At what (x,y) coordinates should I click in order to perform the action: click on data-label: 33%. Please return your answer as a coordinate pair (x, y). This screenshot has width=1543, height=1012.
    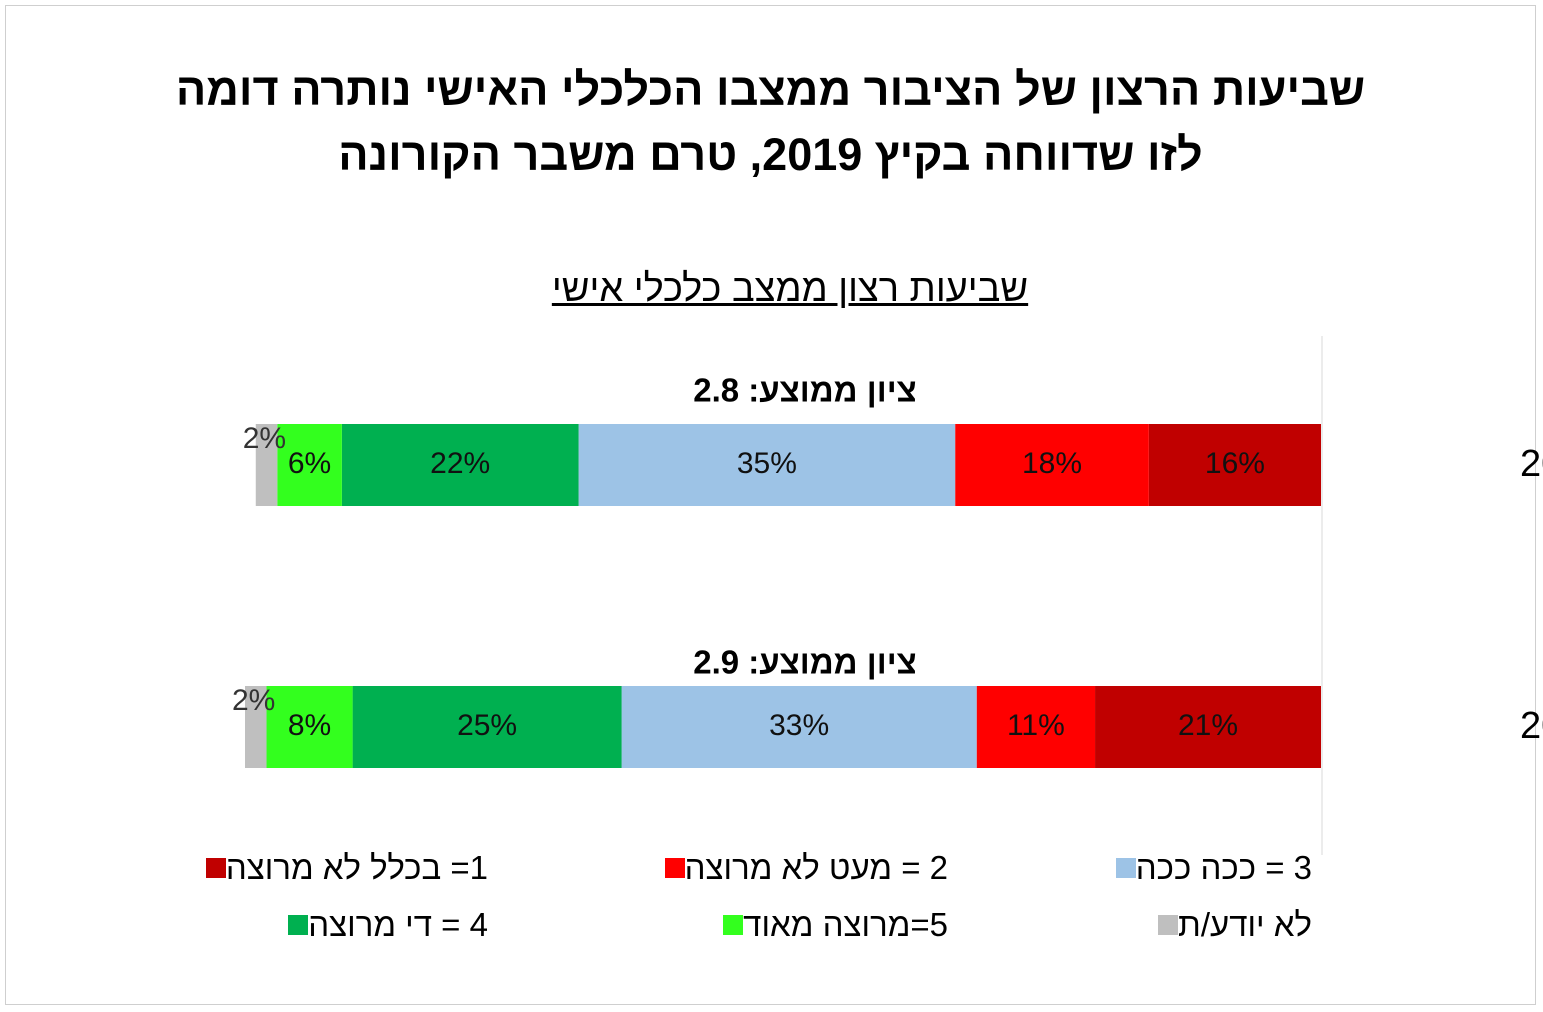
    Looking at the image, I should click on (799, 725).